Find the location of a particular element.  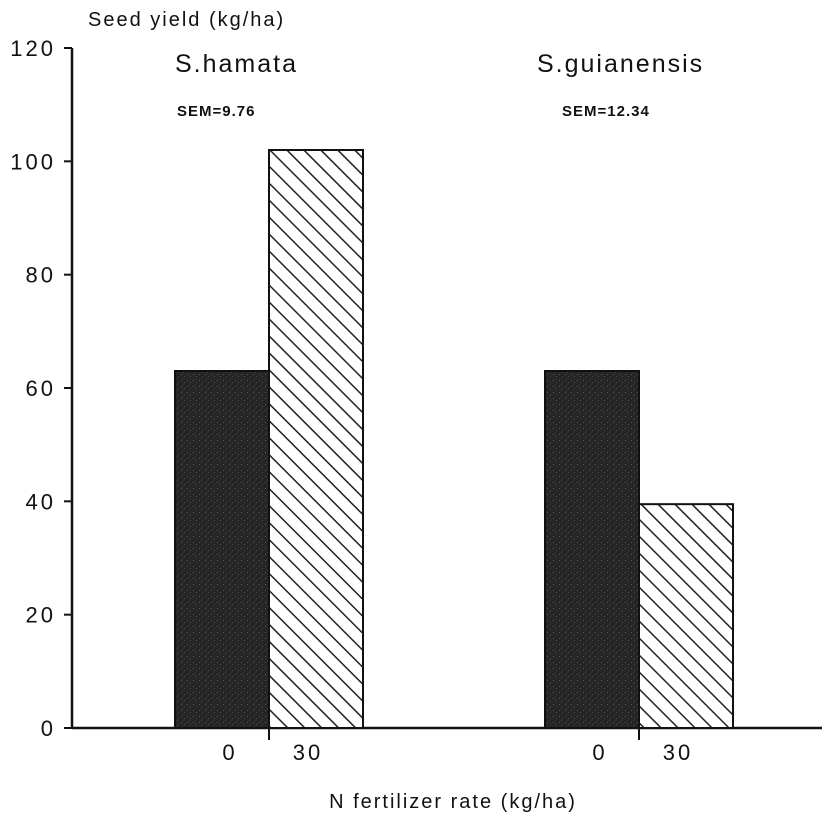

x-axis-title: N fertilizer rate (kg/ha) is located at coordinates (453, 802).